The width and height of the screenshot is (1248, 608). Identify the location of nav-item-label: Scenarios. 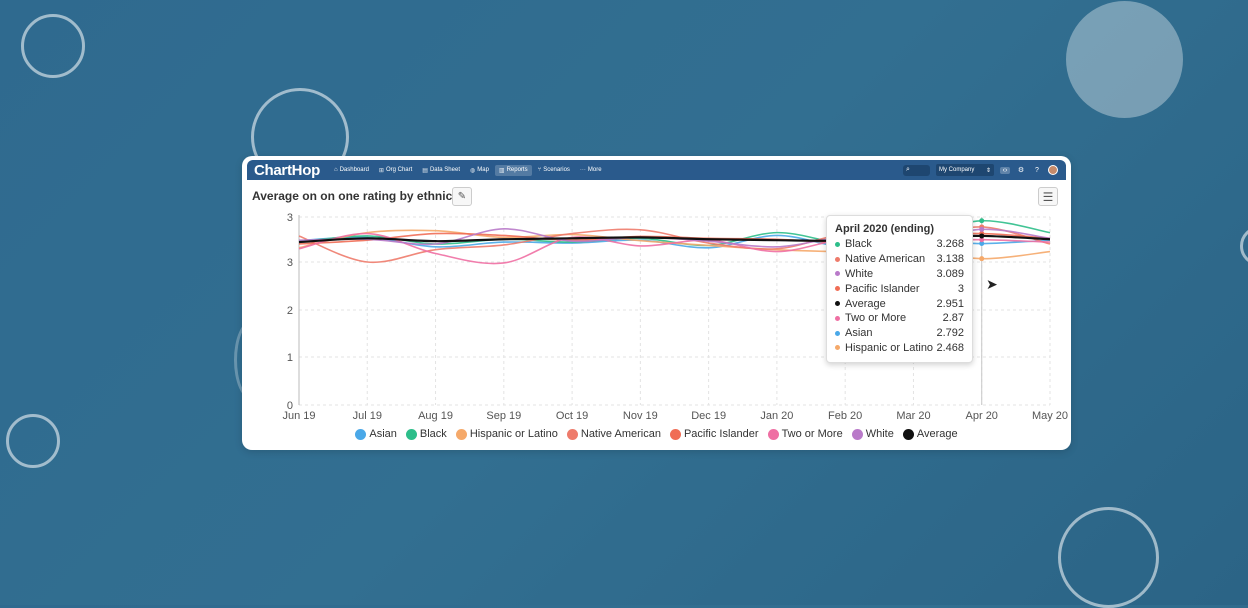
(556, 170).